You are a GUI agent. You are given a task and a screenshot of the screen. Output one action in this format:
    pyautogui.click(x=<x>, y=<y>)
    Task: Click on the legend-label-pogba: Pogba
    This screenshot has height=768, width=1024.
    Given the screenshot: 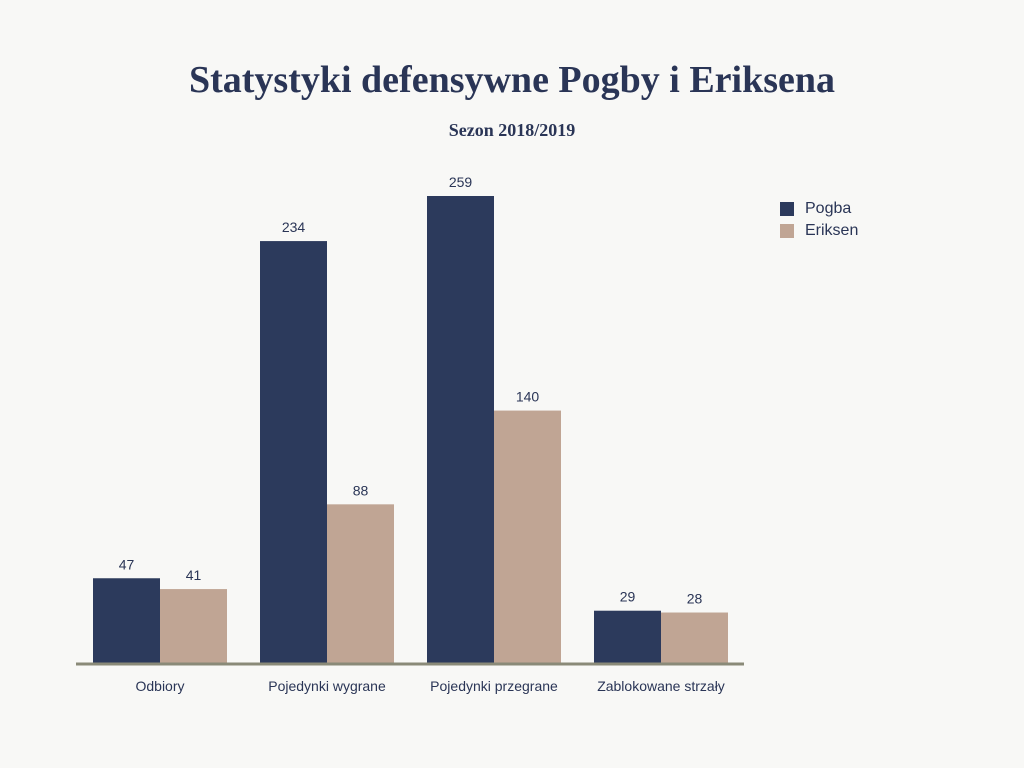 What is the action you would take?
    pyautogui.click(x=828, y=208)
    